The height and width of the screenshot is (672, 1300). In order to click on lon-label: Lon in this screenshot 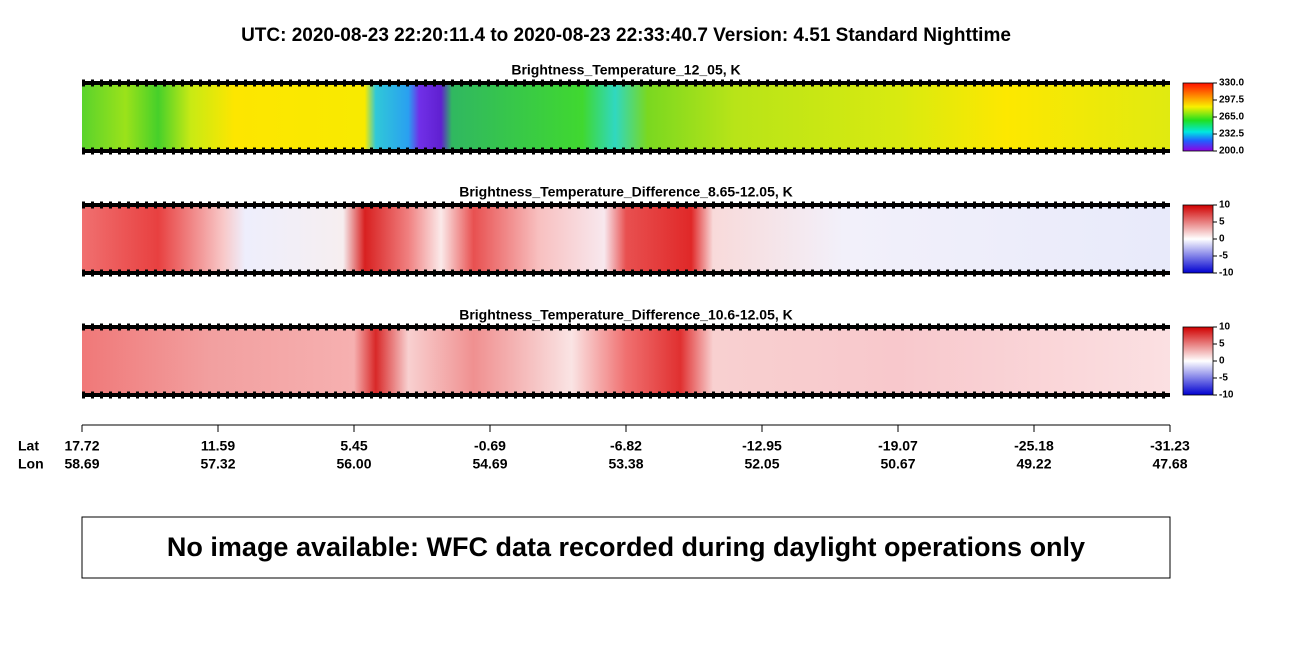, I will do `click(31, 464)`.